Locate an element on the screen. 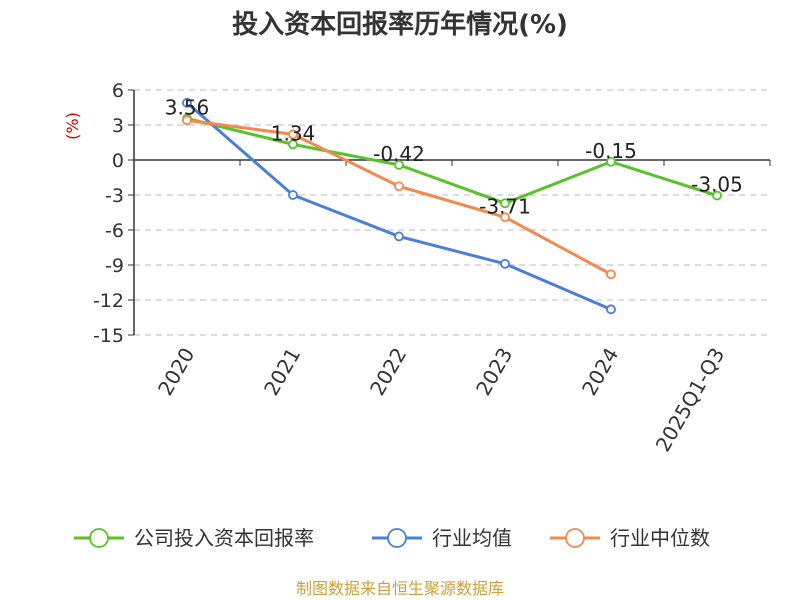 Image resolution: width=800 pixels, height=600 pixels. source-note: 制图数据来自恒生聚源数据库 is located at coordinates (400, 588).